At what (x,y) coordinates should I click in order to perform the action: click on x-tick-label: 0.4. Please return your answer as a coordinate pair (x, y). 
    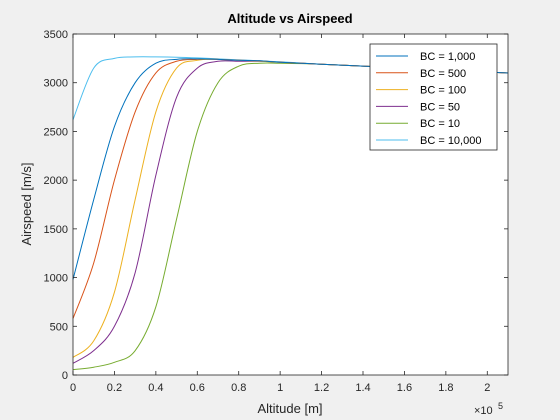
    Looking at the image, I should click on (155, 388).